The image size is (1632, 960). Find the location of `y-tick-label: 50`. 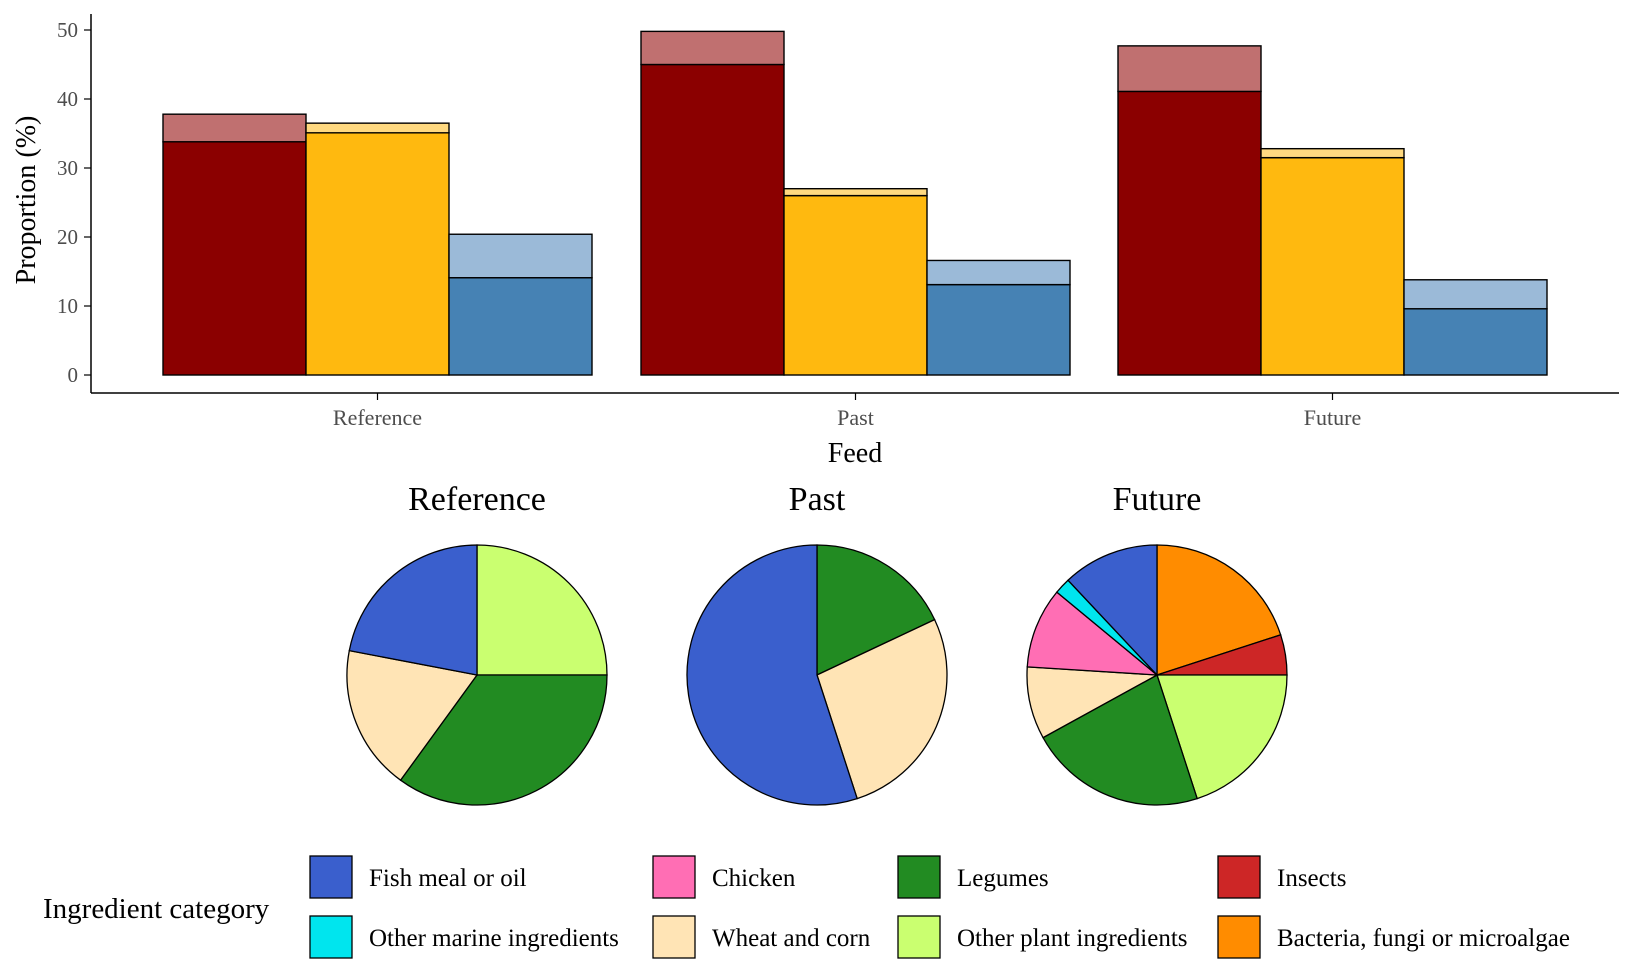

y-tick-label: 50 is located at coordinates (67, 30).